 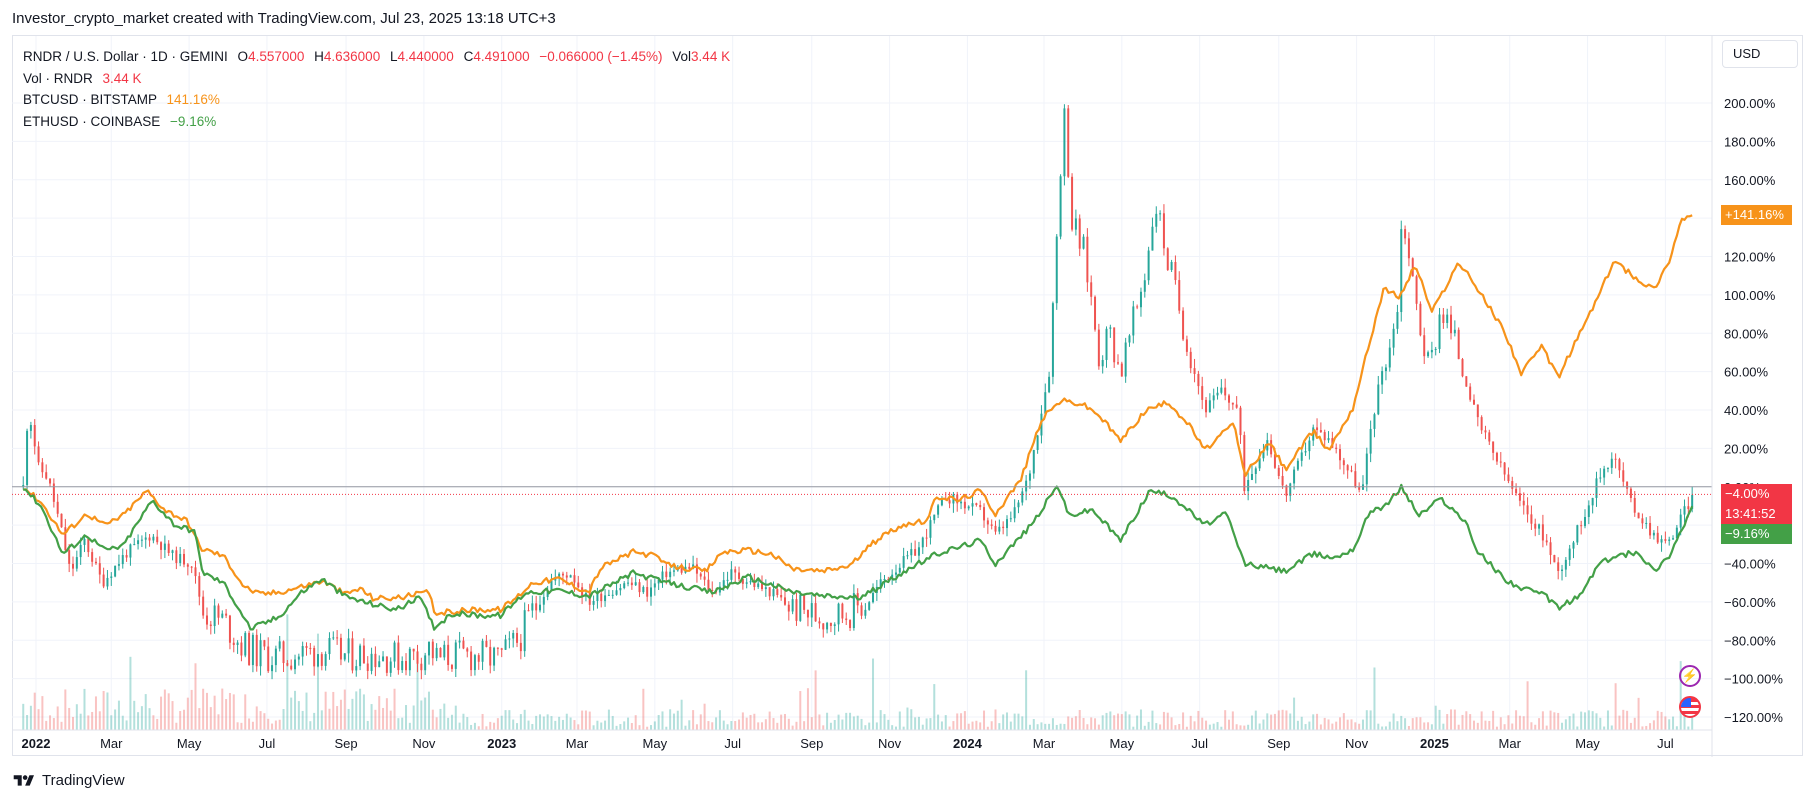 What do you see at coordinates (376, 79) in the screenshot?
I see `legend-row-volume: Vol · RNDR 3.44 K` at bounding box center [376, 79].